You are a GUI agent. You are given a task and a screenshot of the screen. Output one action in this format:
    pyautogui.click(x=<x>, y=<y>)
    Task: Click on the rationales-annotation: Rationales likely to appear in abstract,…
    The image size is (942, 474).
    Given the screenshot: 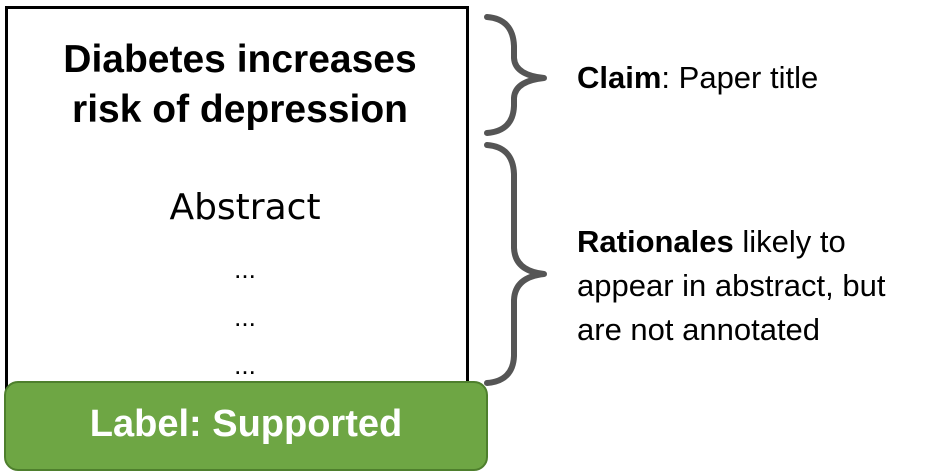 What is the action you would take?
    pyautogui.click(x=731, y=286)
    